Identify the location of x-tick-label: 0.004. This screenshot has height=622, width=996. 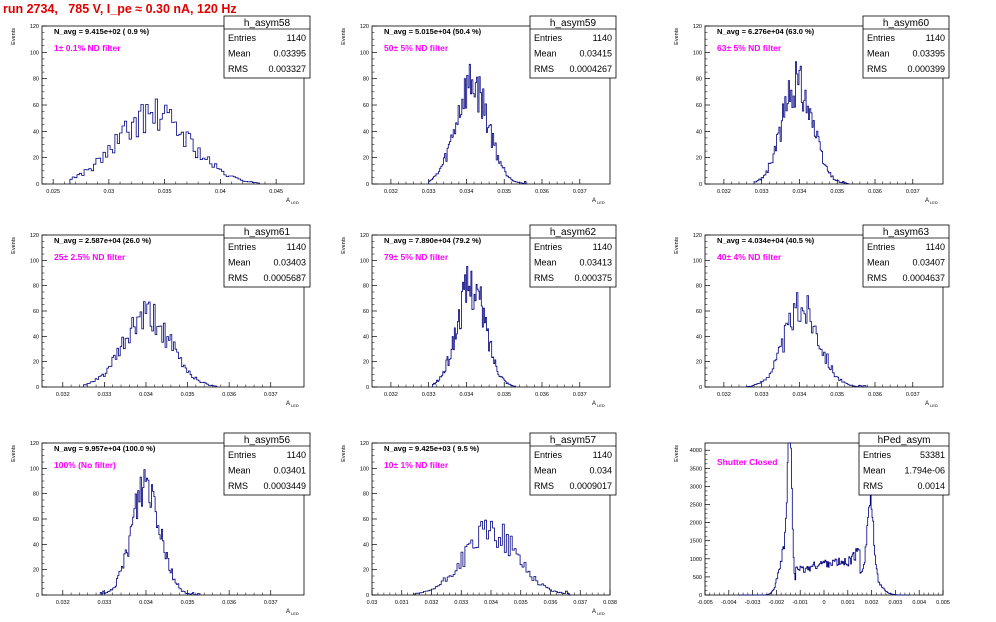
(919, 603).